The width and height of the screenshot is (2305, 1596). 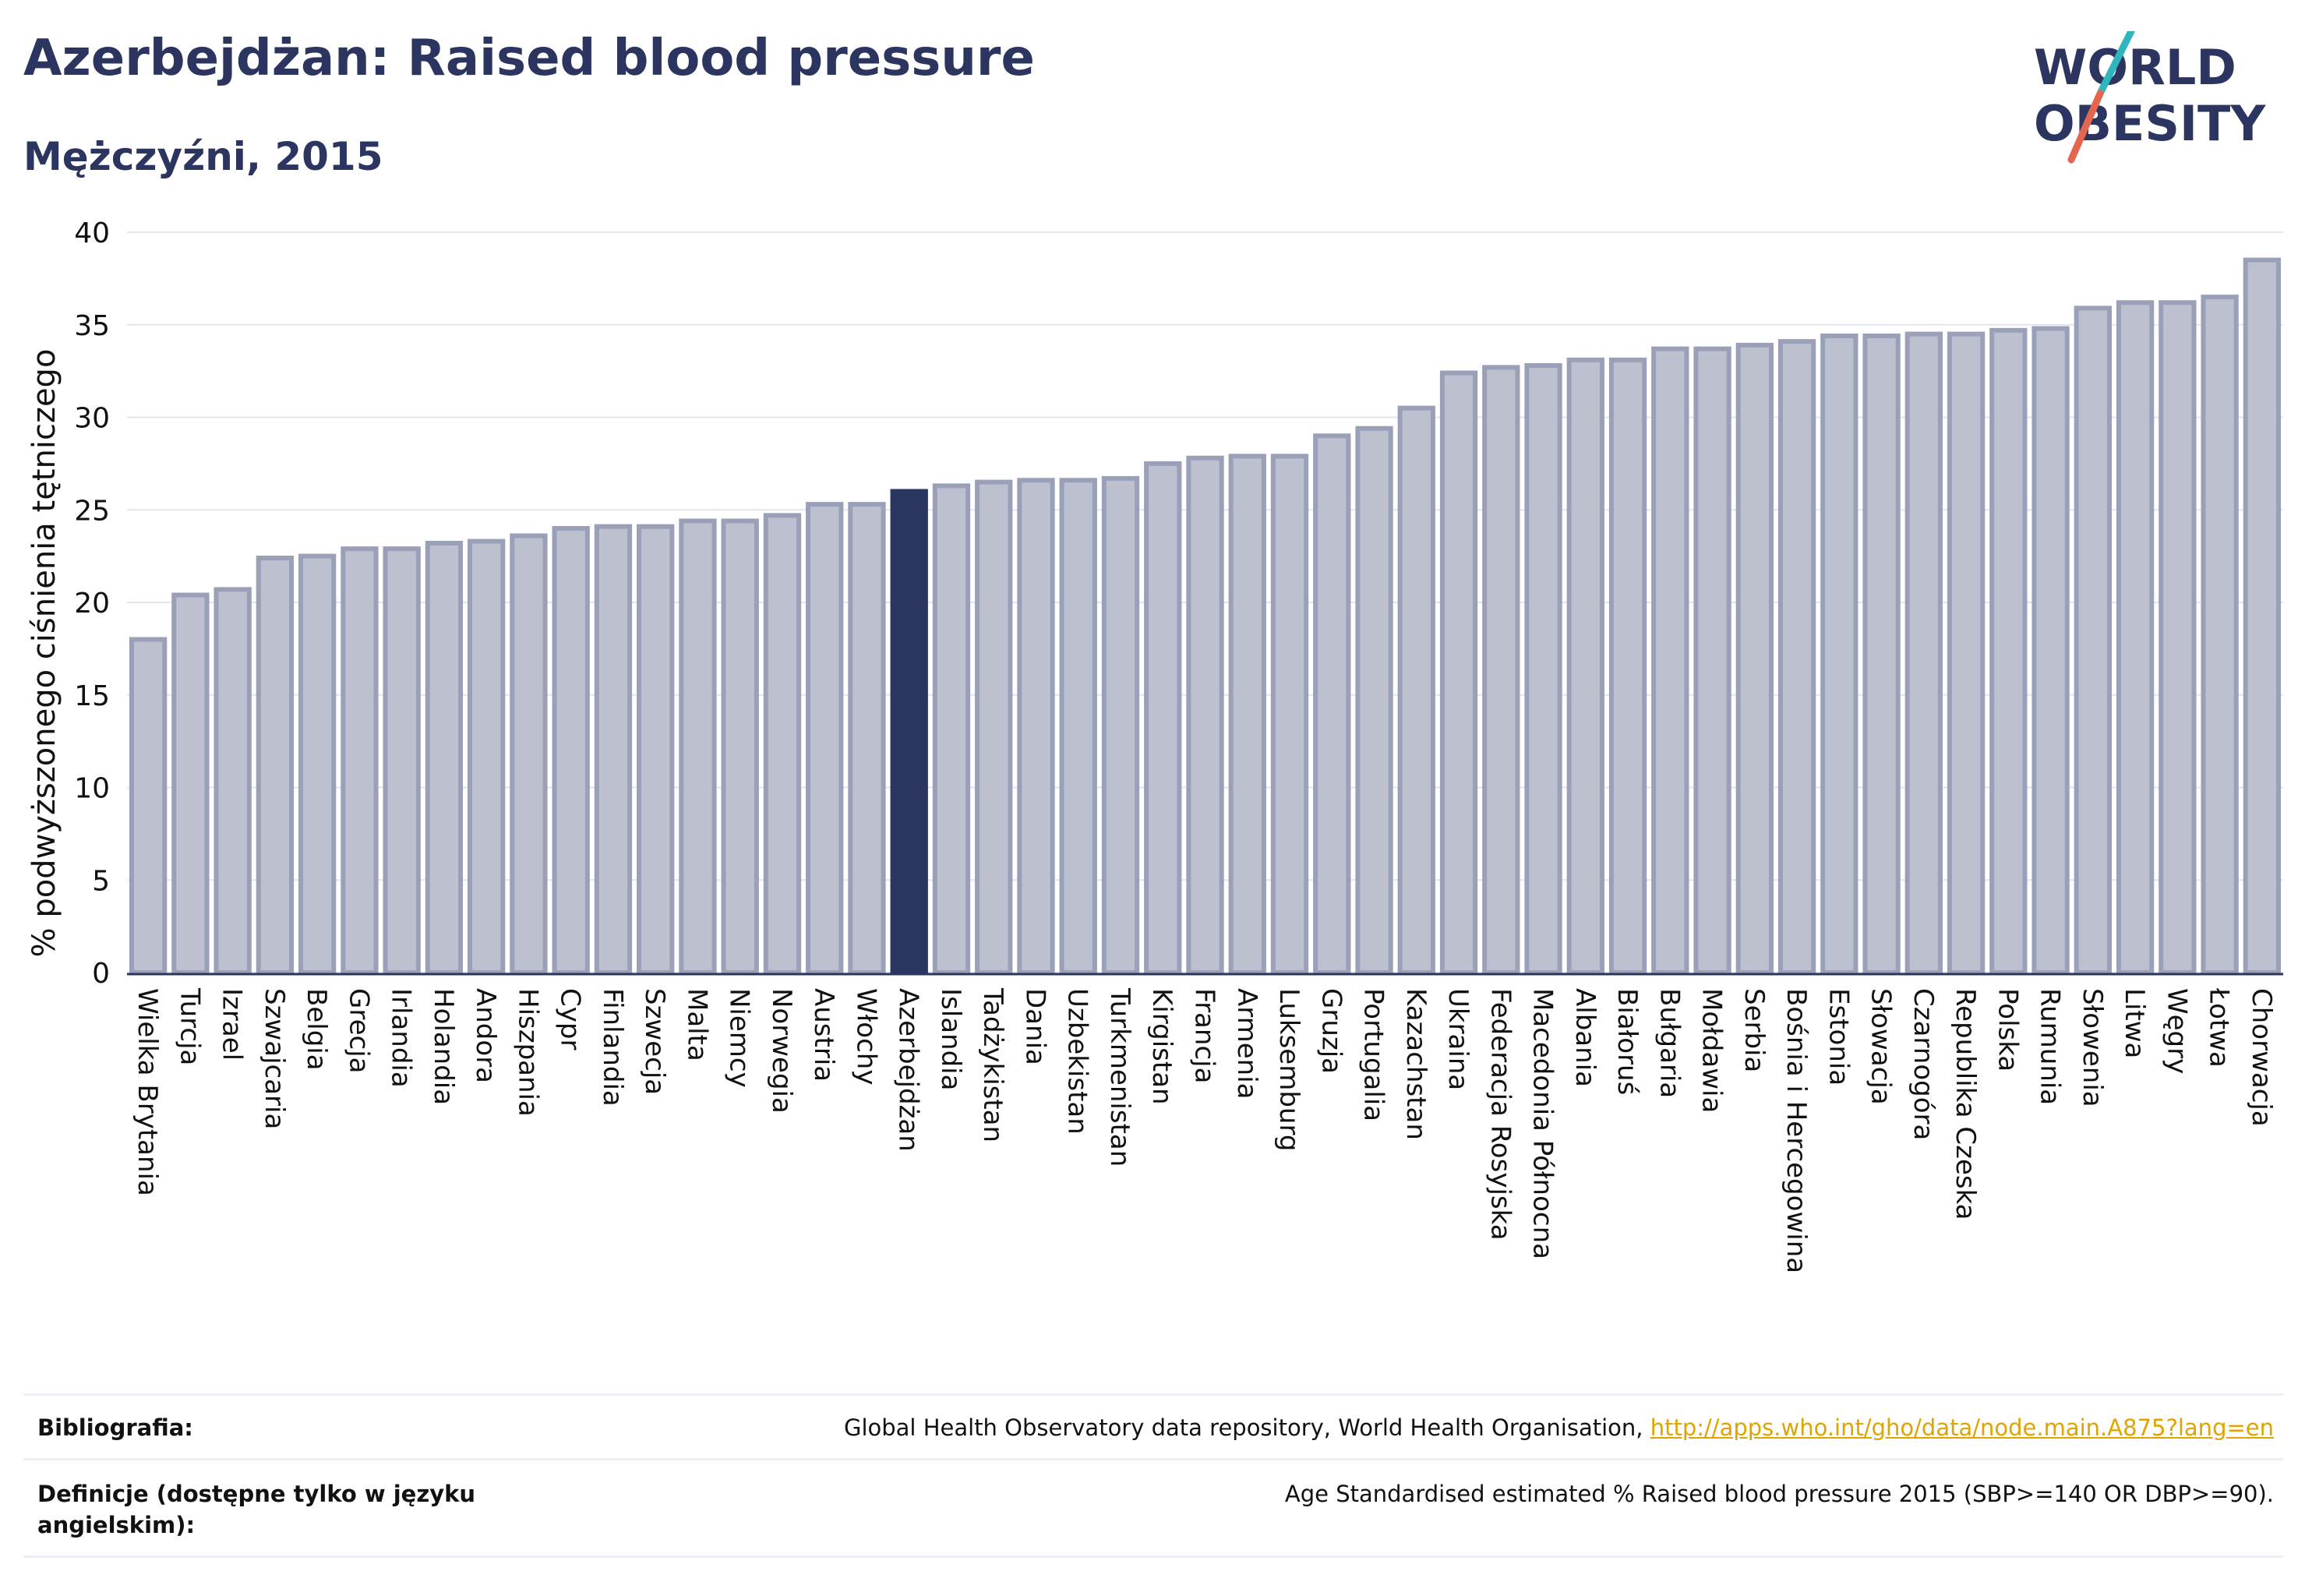 What do you see at coordinates (92, 419) in the screenshot?
I see `y-tick-label: 30` at bounding box center [92, 419].